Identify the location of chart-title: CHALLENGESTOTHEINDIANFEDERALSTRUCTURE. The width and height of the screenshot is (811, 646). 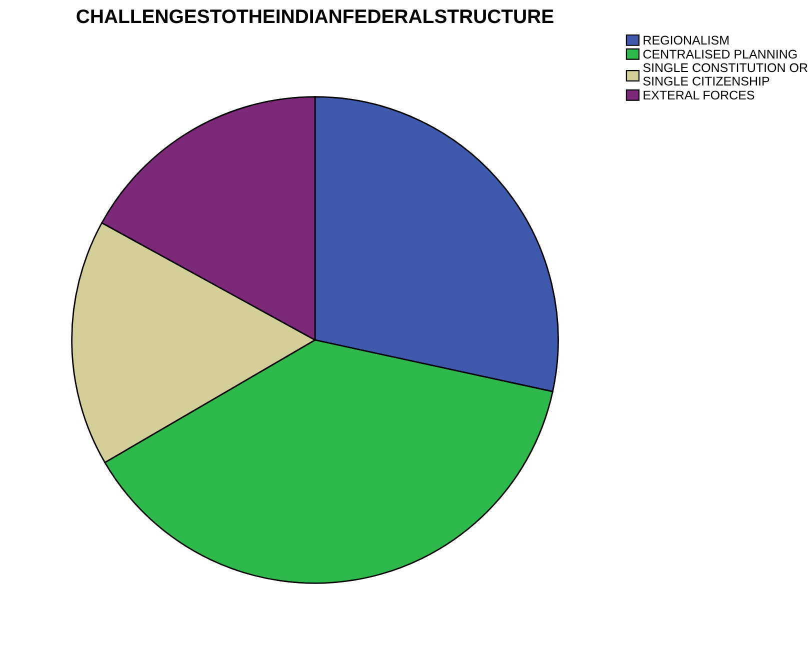
(315, 16).